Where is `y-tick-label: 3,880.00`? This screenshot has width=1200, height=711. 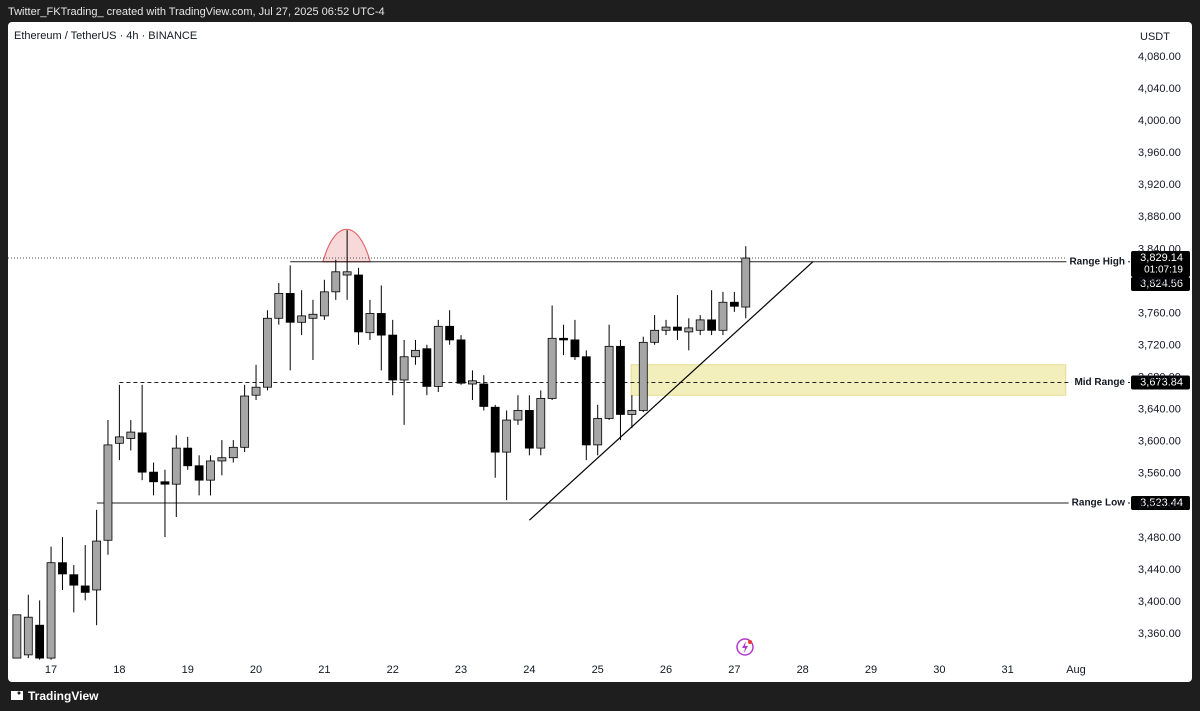 y-tick-label: 3,880.00 is located at coordinates (1159, 217).